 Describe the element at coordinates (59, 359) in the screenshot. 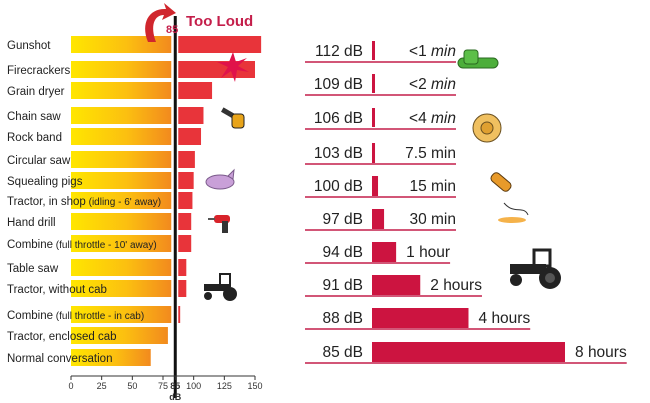

I see `category-label: Normal conversation` at that location.